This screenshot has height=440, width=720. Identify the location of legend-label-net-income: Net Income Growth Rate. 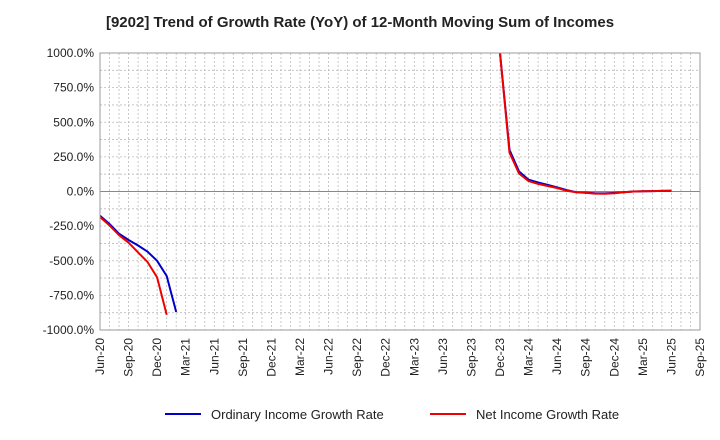
(548, 414).